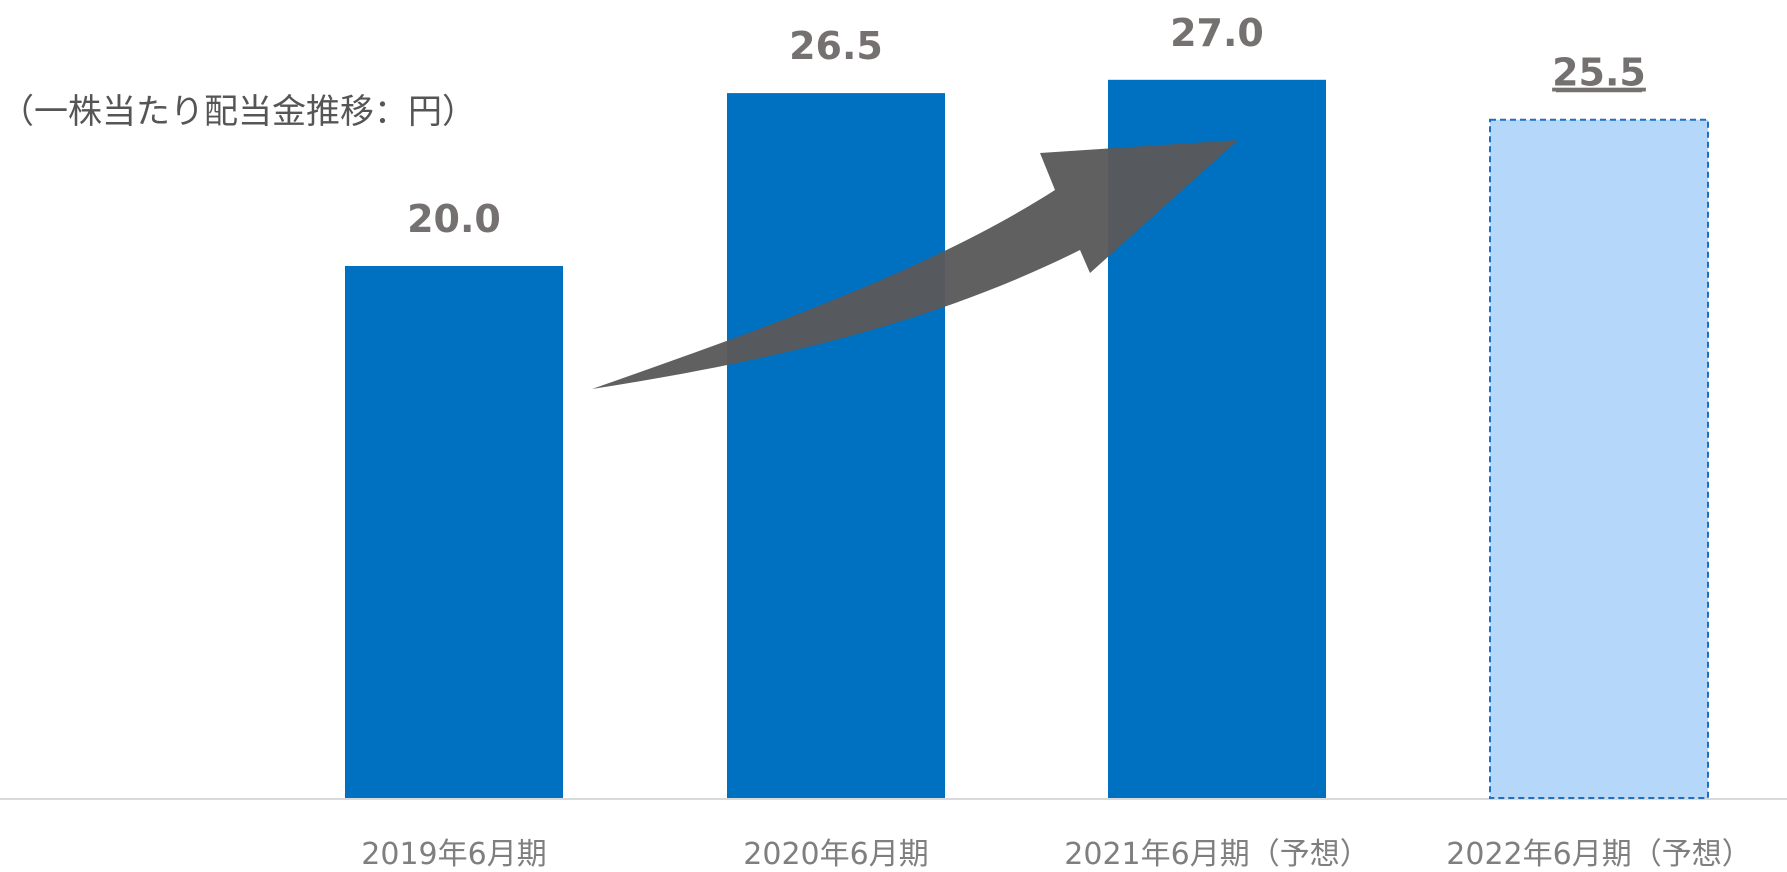 This screenshot has height=872, width=1787. What do you see at coordinates (1216, 852) in the screenshot?
I see `category-label-2: 2021年6月期（予想）` at bounding box center [1216, 852].